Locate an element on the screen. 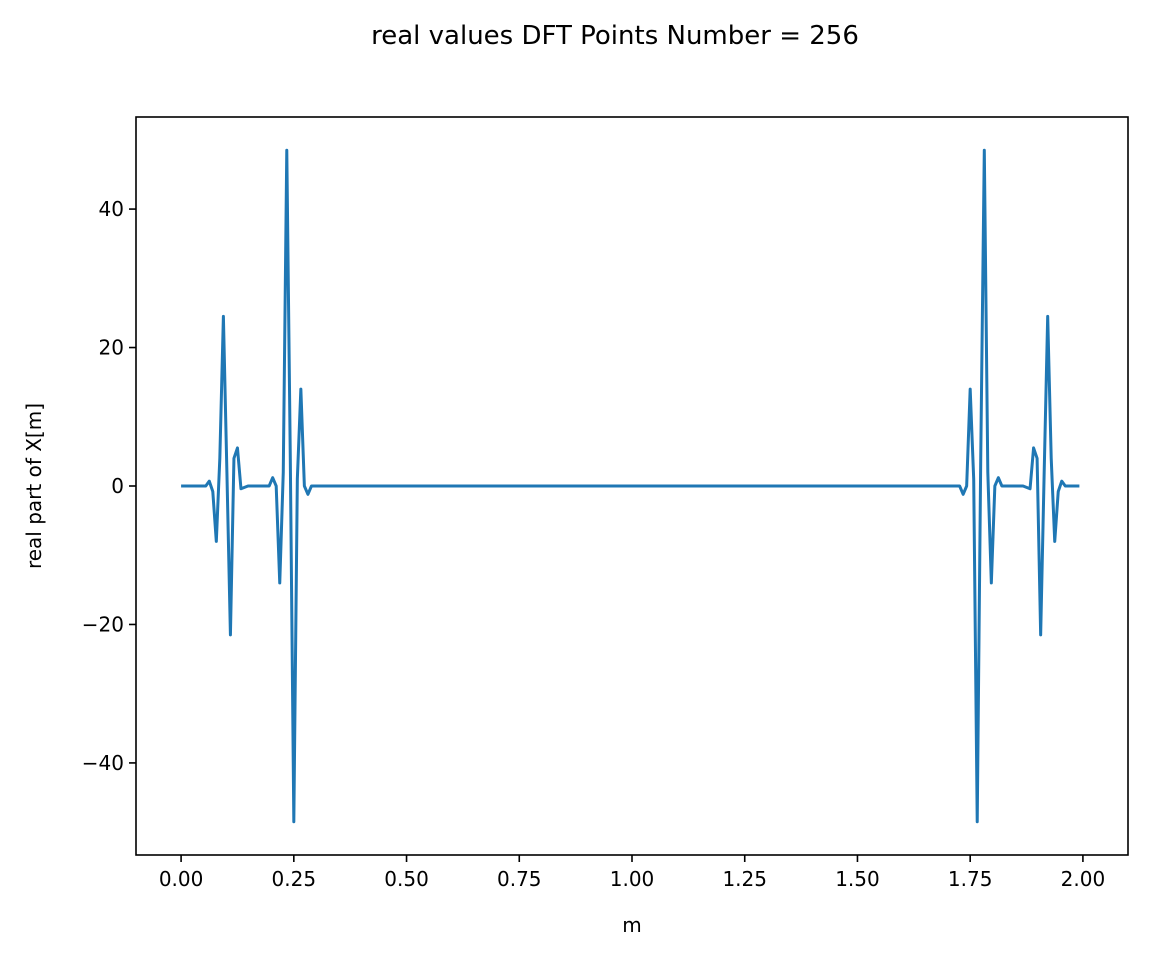  x-tick-label: 0.00 is located at coordinates (181, 879).